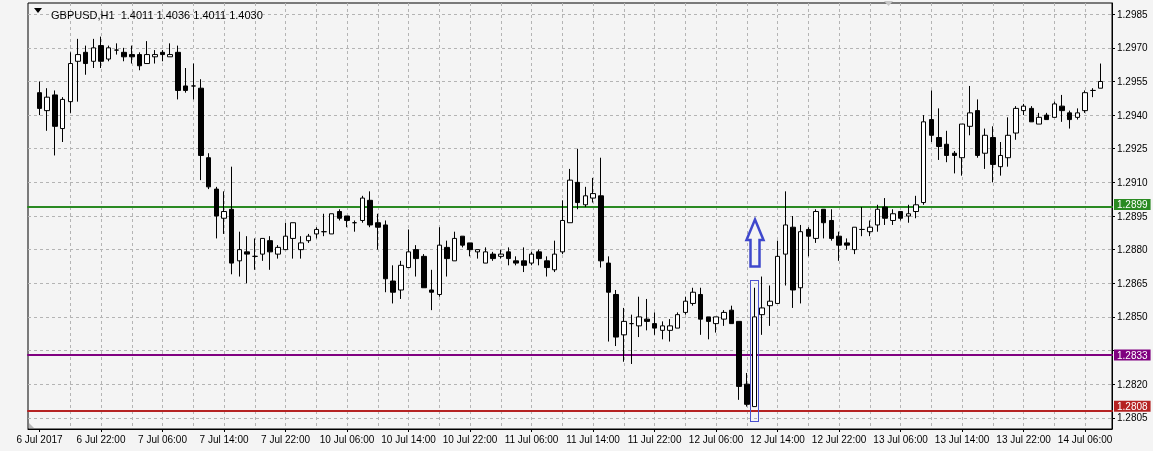 This screenshot has width=1153, height=451. I want to click on x-tick-label: 12 Jul 14:00, so click(778, 439).